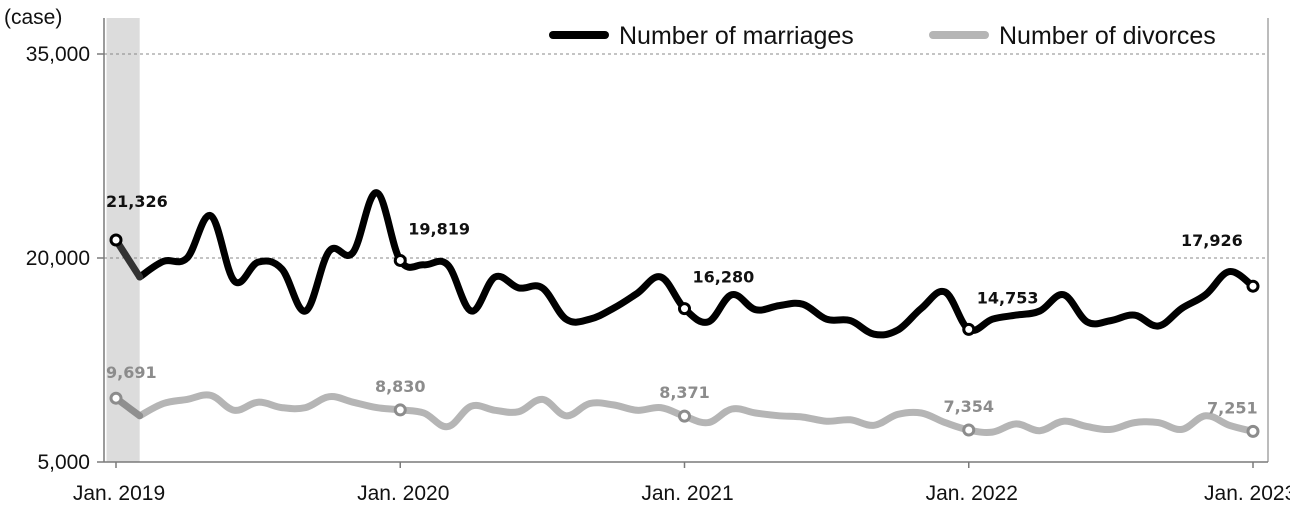  Describe the element at coordinates (33, 17) in the screenshot. I see `y-unit-label: (case)` at that location.